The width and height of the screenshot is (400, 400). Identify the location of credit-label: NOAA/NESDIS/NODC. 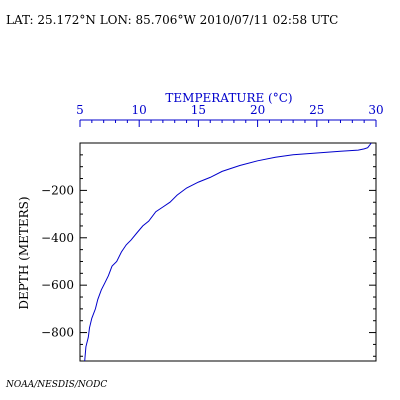
(56, 385).